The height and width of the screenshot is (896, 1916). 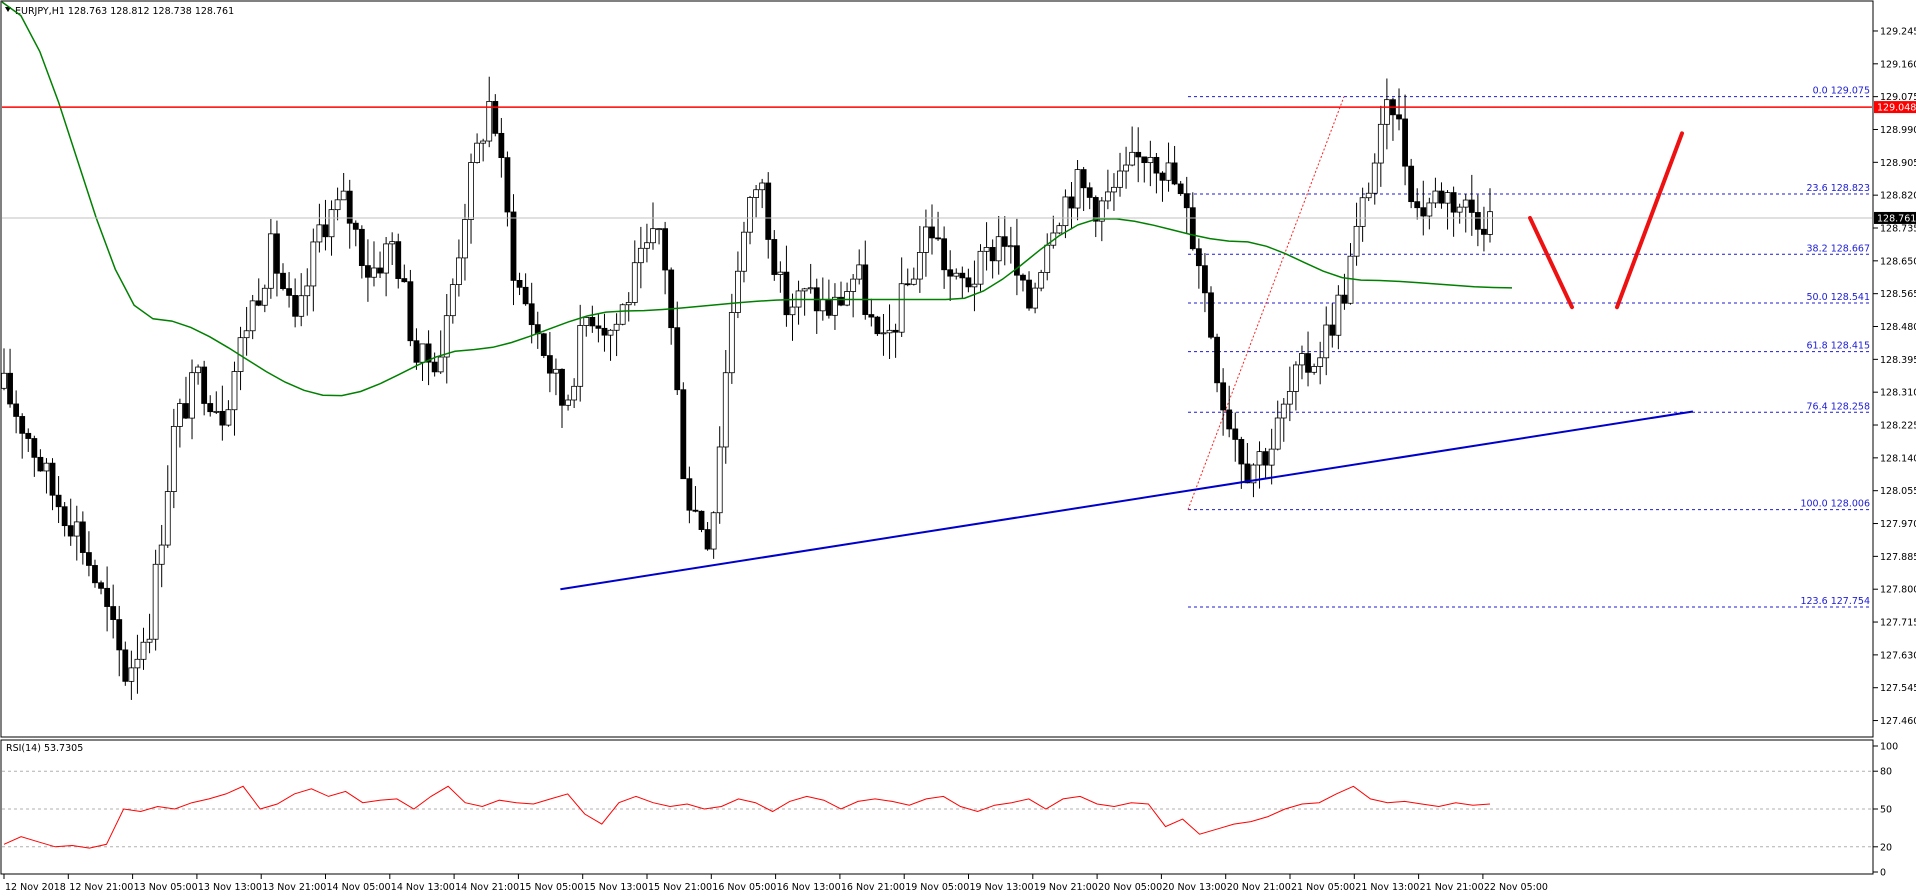 I want to click on current-price-label: 128.761, so click(x=1896, y=218).